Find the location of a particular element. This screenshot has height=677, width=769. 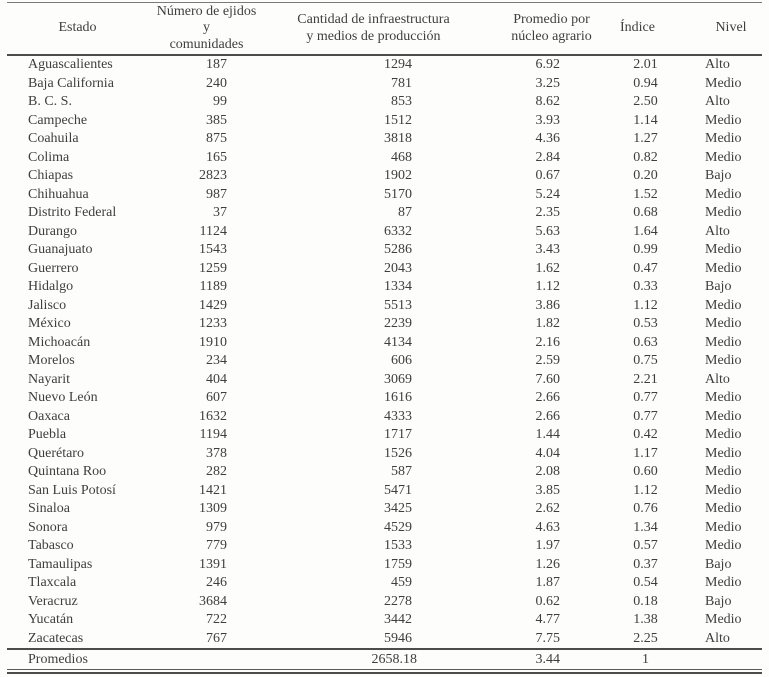

table-row: Hidalgo 1189 1334 1.12 0.33 Bajo is located at coordinates (384, 287).